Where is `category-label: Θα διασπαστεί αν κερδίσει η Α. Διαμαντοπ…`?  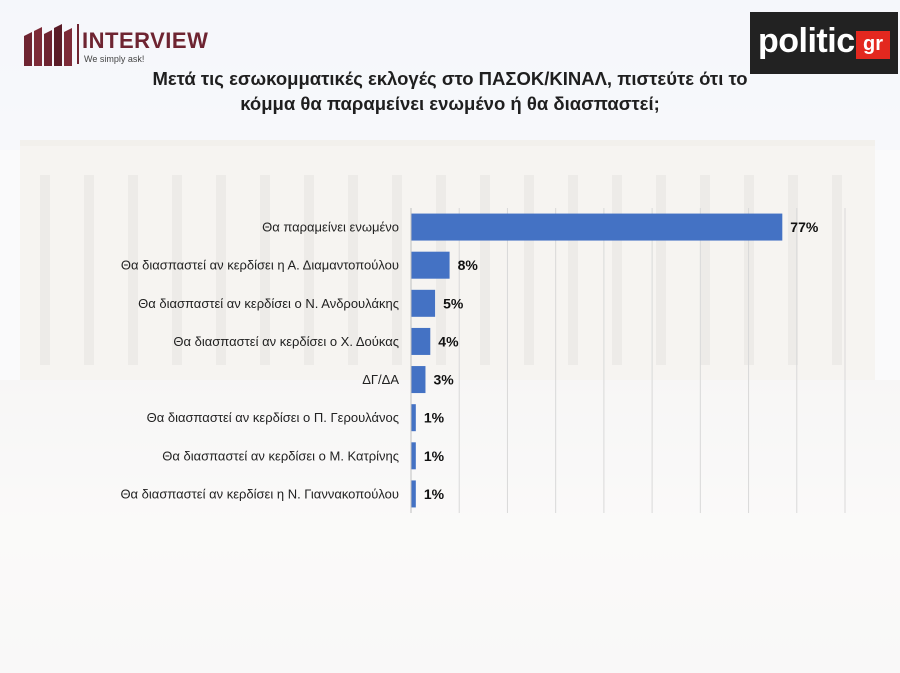
category-label: Θα διασπαστεί αν κερδίσει η Α. Διαμαντοπ… is located at coordinates (260, 265).